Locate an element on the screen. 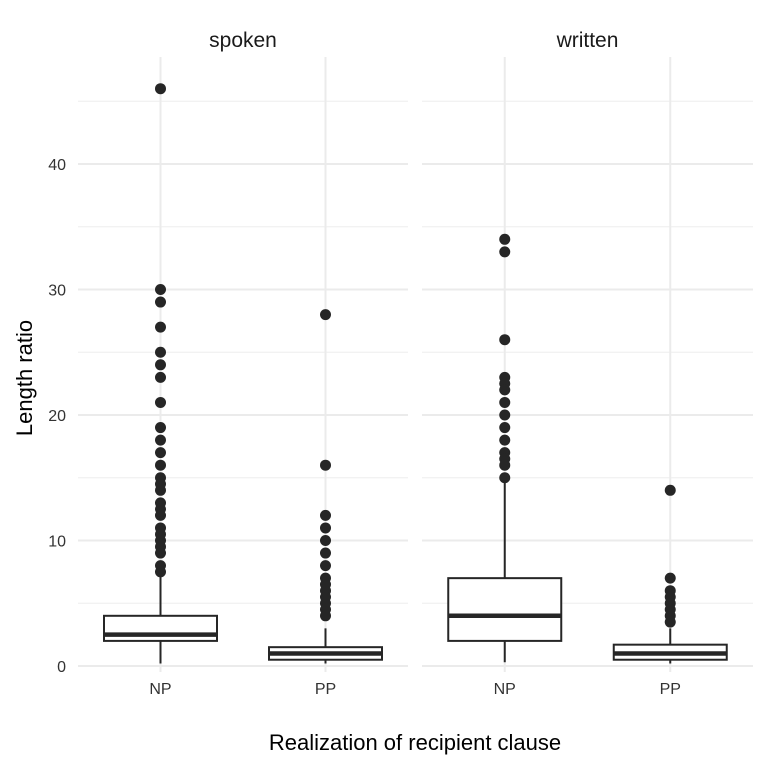 The image size is (768, 768). x-axis-title: Realization of recipient clause is located at coordinates (415, 742).